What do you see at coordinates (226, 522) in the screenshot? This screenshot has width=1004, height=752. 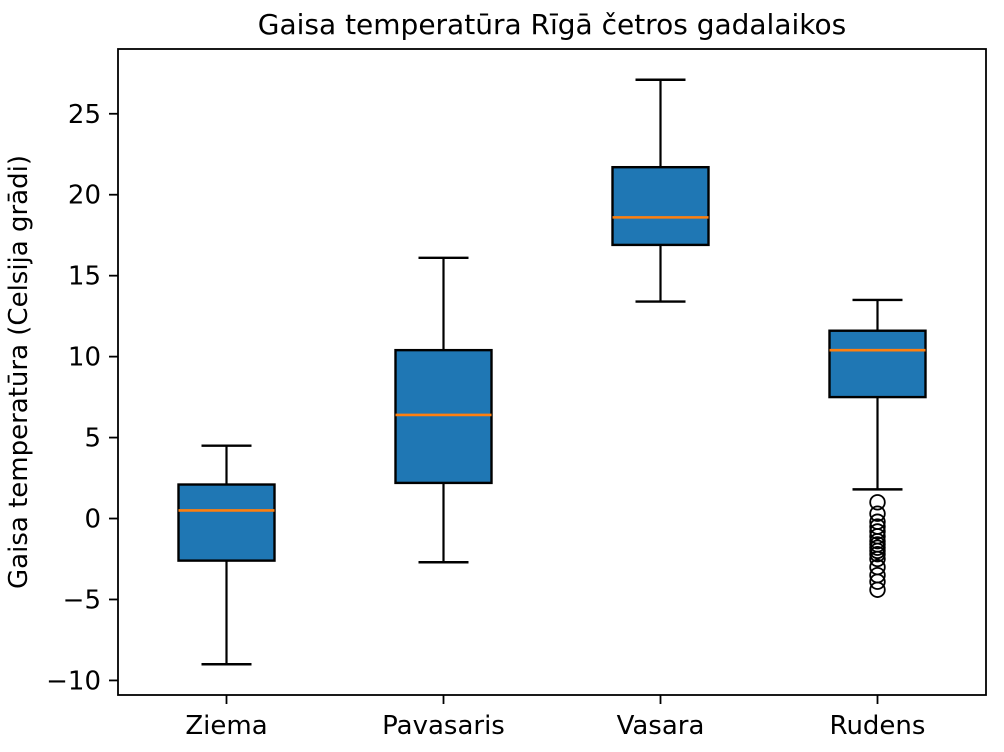 I see `box-ziema` at bounding box center [226, 522].